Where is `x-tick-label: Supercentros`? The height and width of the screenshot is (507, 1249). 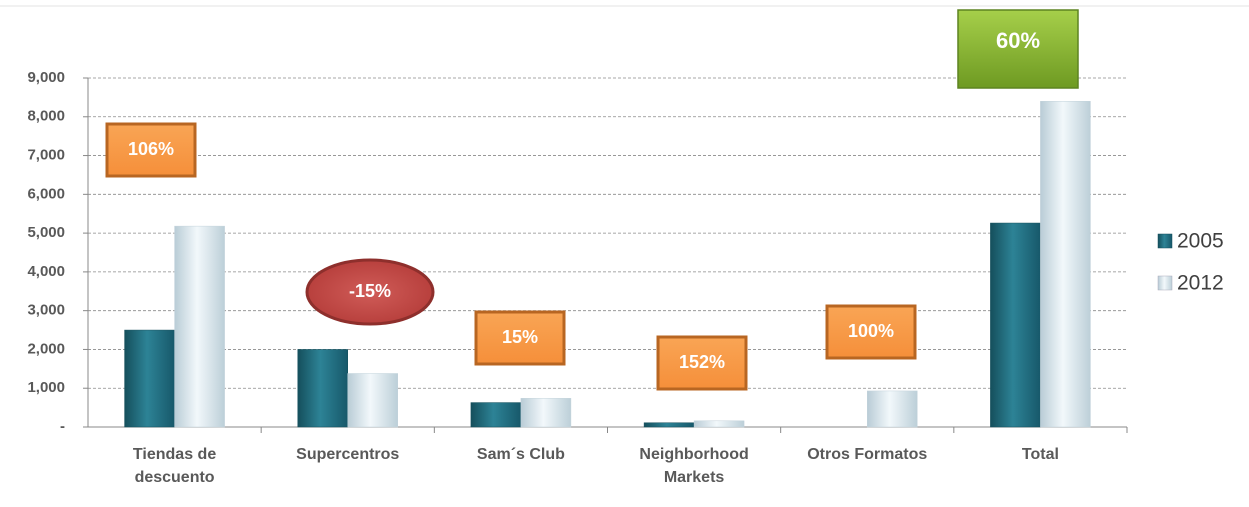 x-tick-label: Supercentros is located at coordinates (348, 454).